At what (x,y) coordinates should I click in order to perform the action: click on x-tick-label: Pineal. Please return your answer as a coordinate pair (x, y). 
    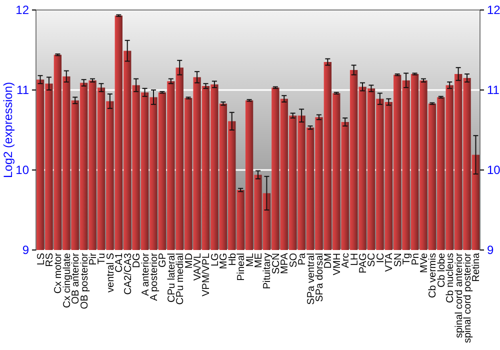
    Looking at the image, I should click on (242, 267).